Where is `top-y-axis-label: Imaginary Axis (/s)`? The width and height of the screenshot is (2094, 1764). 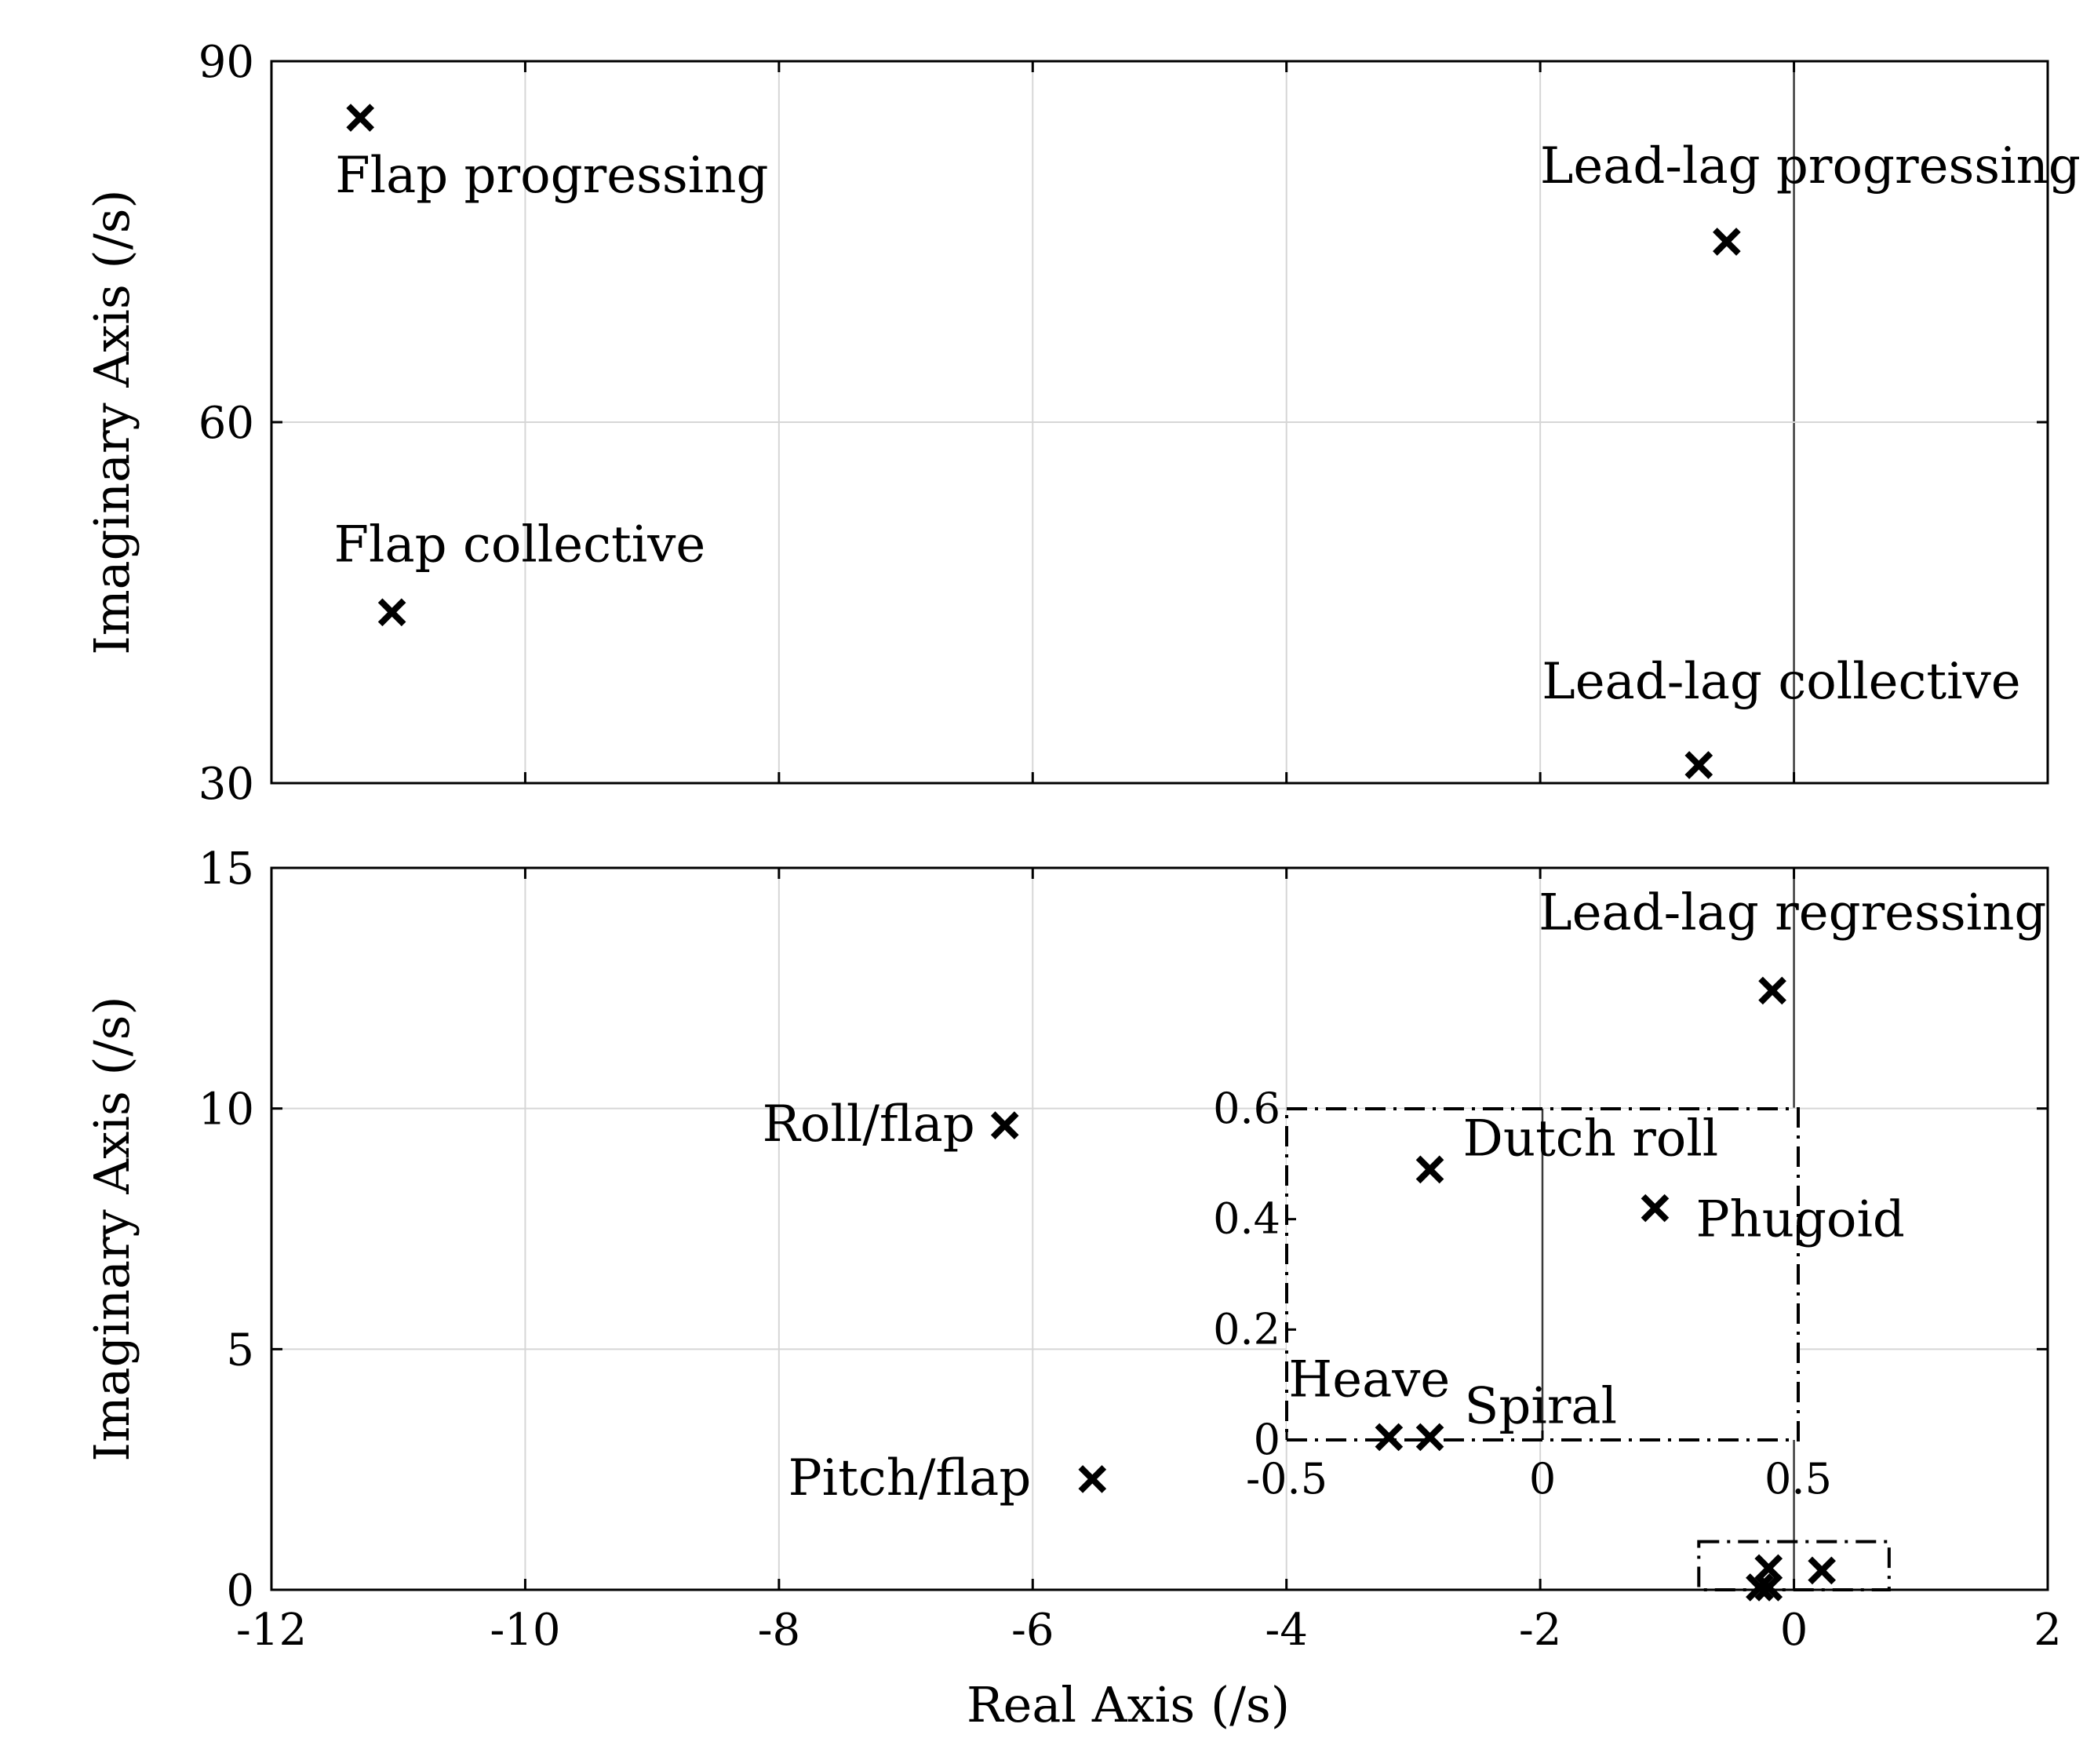 top-y-axis-label: Imaginary Axis (/s) is located at coordinates (111, 421).